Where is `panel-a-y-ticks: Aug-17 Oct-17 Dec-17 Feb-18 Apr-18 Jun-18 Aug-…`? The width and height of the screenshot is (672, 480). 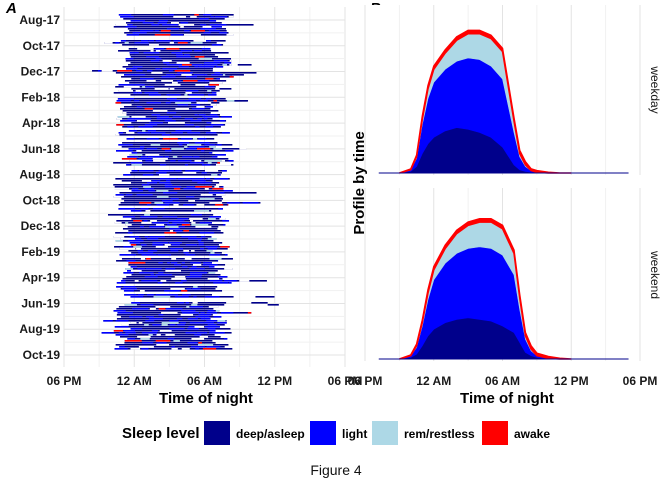
panel-a-y-ticks: Aug-17 Oct-17 Dec-17 Feb-18 Apr-18 Jun-18 Aug-… is located at coordinates (39, 187).